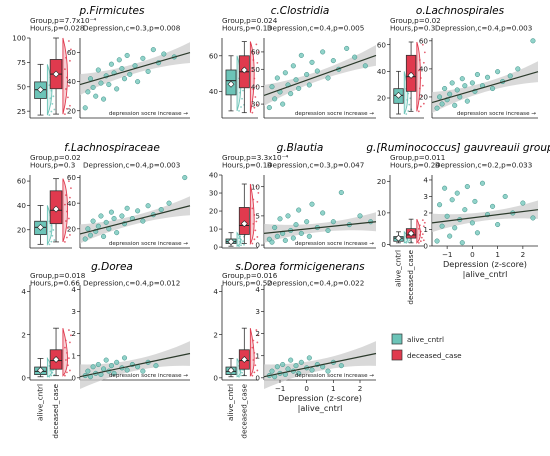  I want to click on box-y-tick-label: 30, so click(214, 193).